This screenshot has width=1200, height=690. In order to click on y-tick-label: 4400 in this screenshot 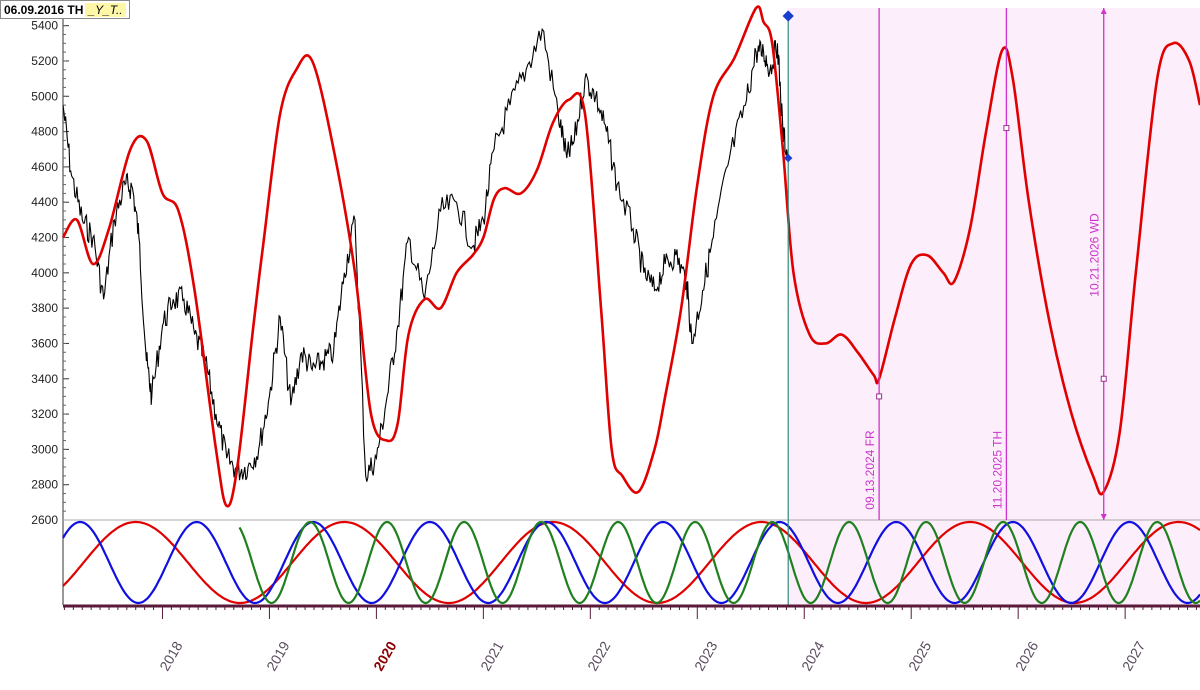, I will do `click(44, 202)`.